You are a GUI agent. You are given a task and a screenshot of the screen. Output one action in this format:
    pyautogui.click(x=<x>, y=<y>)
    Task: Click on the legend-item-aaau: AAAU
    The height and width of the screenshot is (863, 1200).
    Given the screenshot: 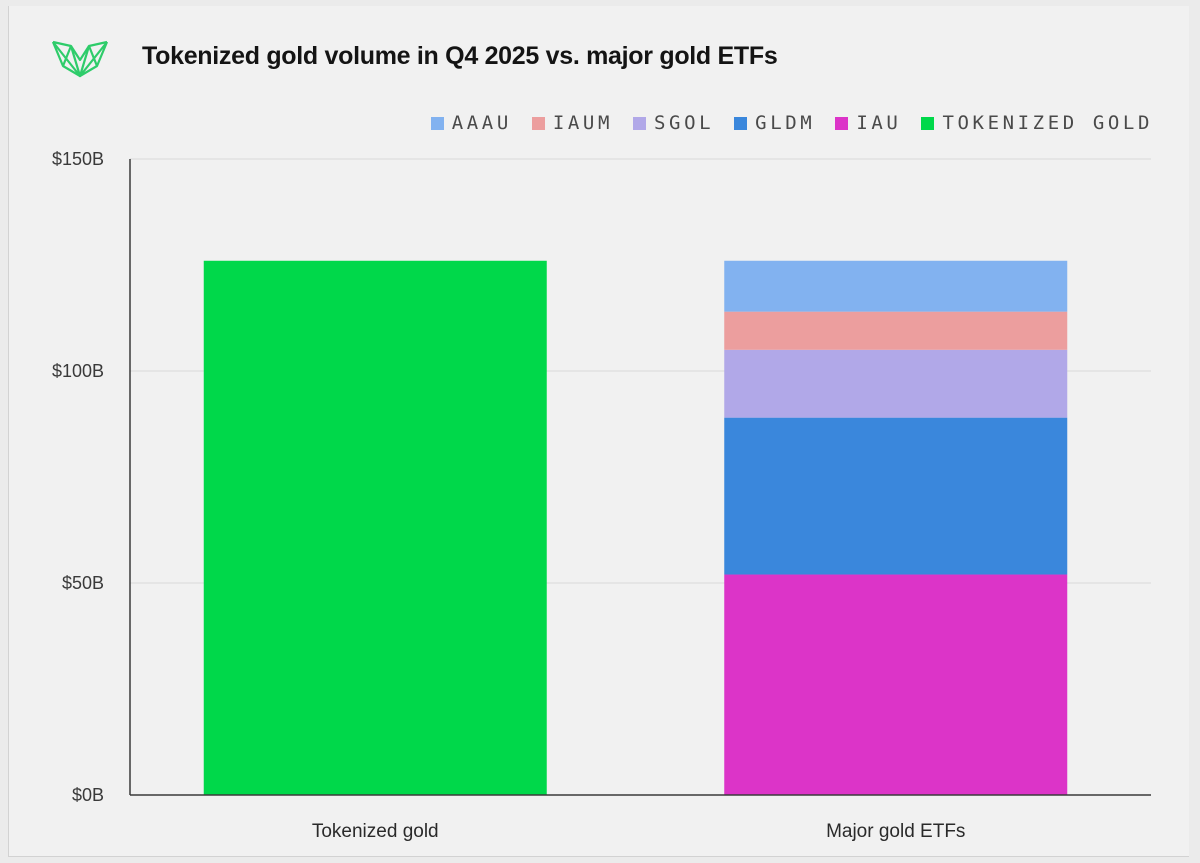 What is the action you would take?
    pyautogui.click(x=471, y=123)
    